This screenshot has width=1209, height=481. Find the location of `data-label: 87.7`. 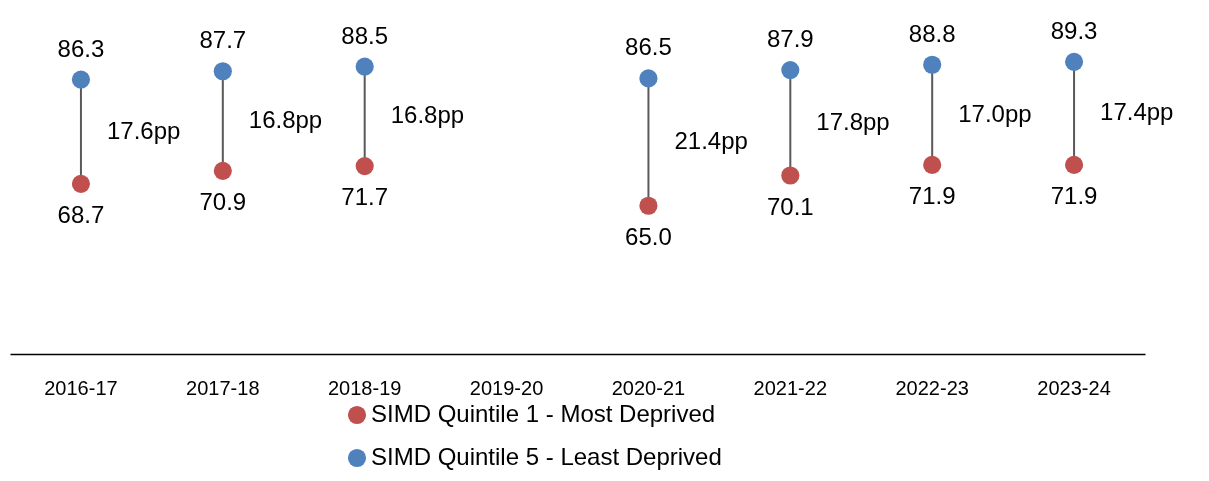

data-label: 87.7 is located at coordinates (223, 40).